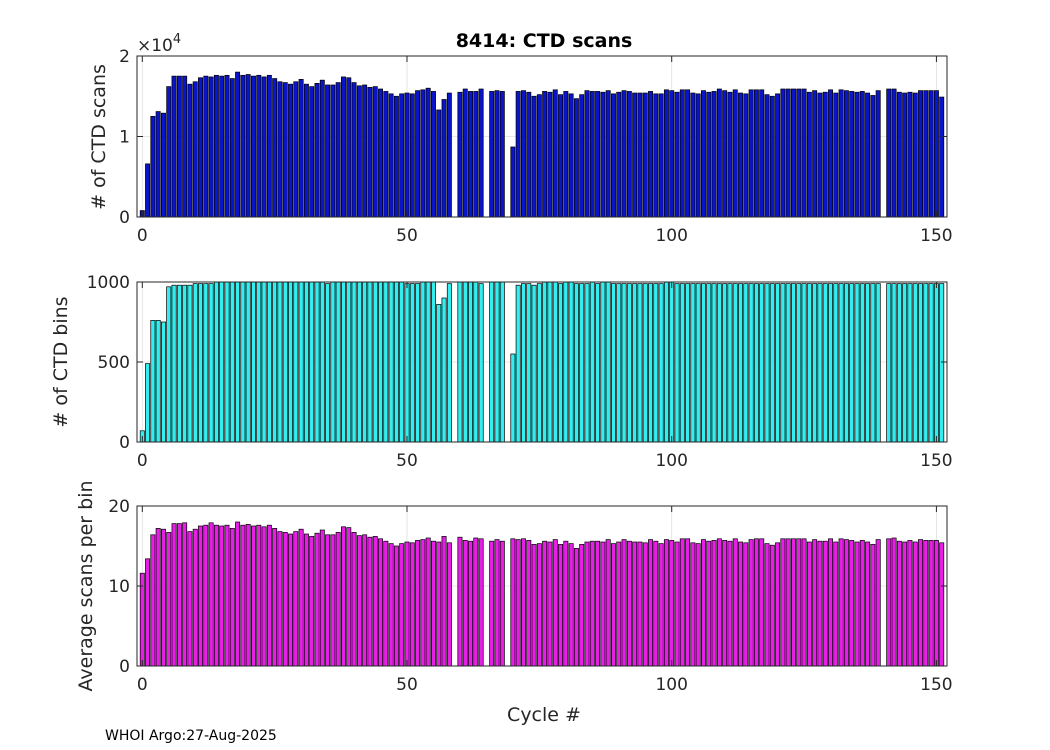 The height and width of the screenshot is (750, 1050). What do you see at coordinates (108, 283) in the screenshot?
I see `y-tick-label: 1000` at bounding box center [108, 283].